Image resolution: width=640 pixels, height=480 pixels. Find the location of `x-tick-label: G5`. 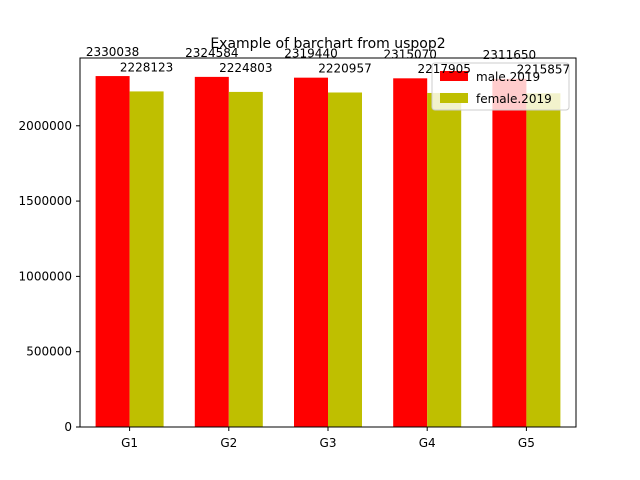

x-tick-label: G5 is located at coordinates (526, 443).